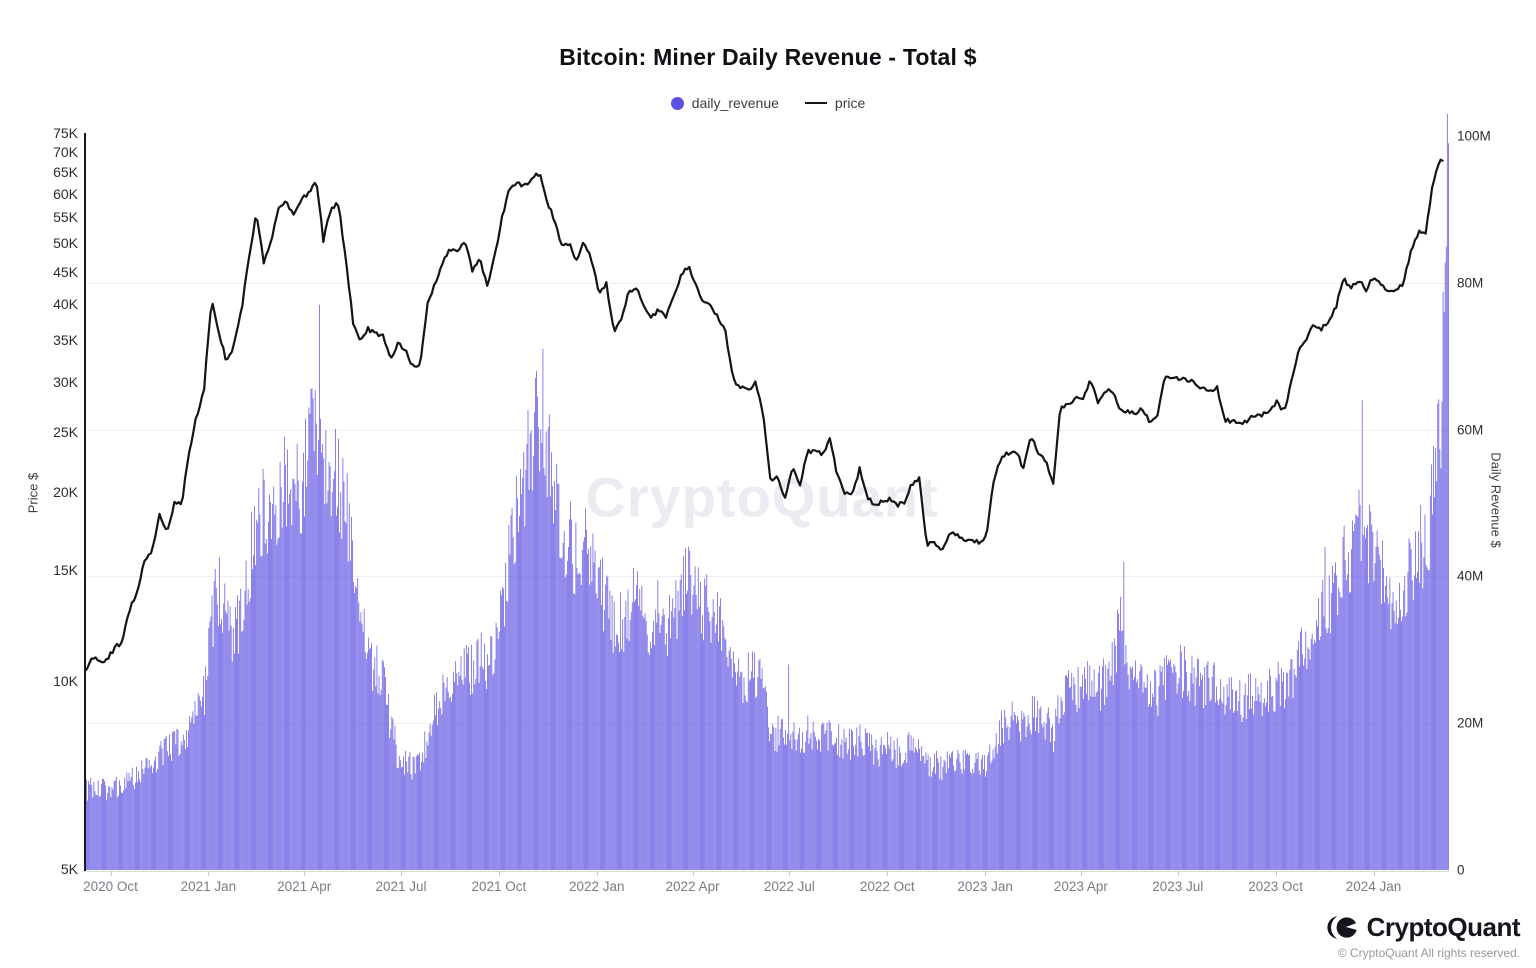 The width and height of the screenshot is (1536, 968). I want to click on time-axis-tick-label: 2023 Jul, so click(1178, 886).